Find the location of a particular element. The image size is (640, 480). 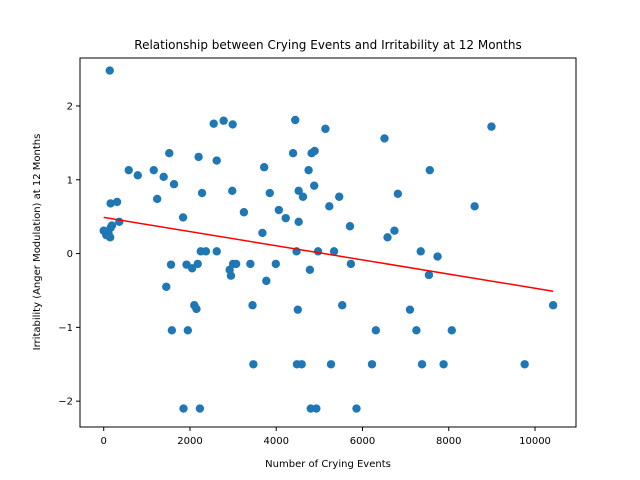

x-axis-label: Number of Crying Events is located at coordinates (328, 464).